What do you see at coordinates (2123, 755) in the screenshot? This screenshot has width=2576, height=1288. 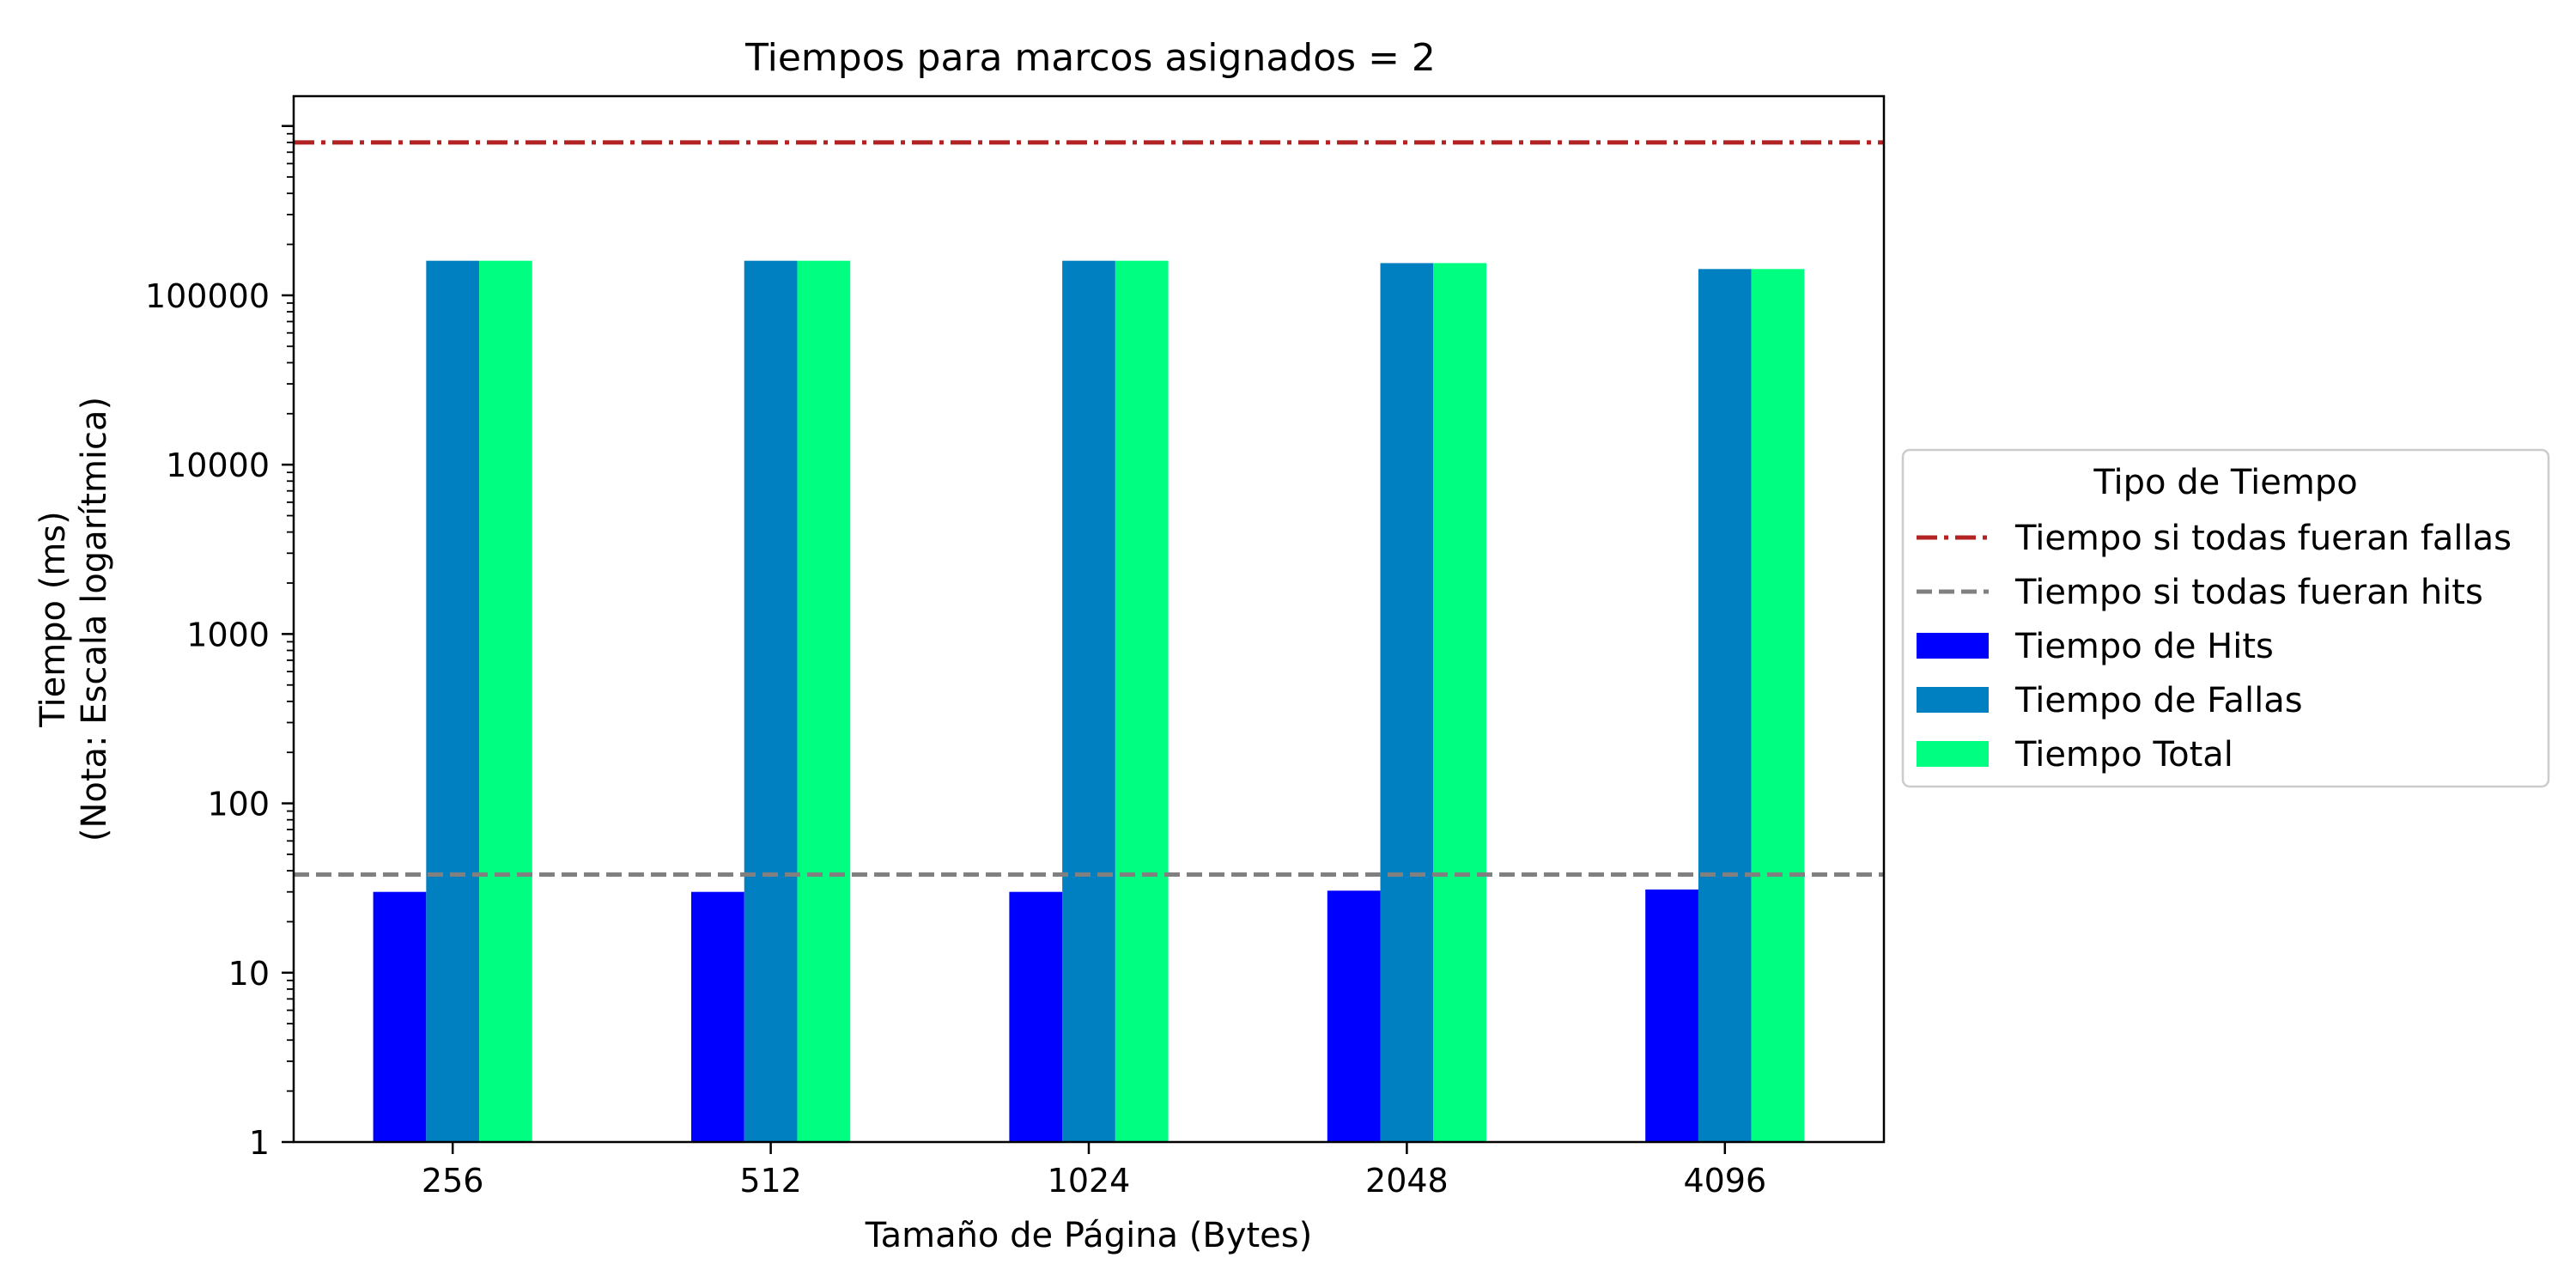 I see `legend-label: Tiempo Total` at bounding box center [2123, 755].